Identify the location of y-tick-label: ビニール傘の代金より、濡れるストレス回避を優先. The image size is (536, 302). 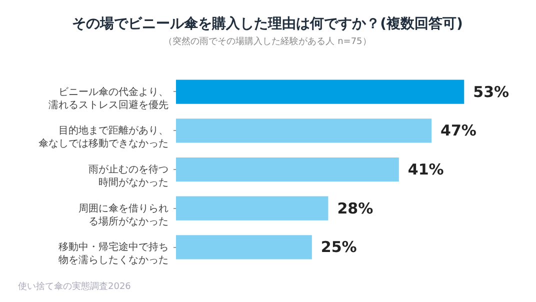
(108, 98).